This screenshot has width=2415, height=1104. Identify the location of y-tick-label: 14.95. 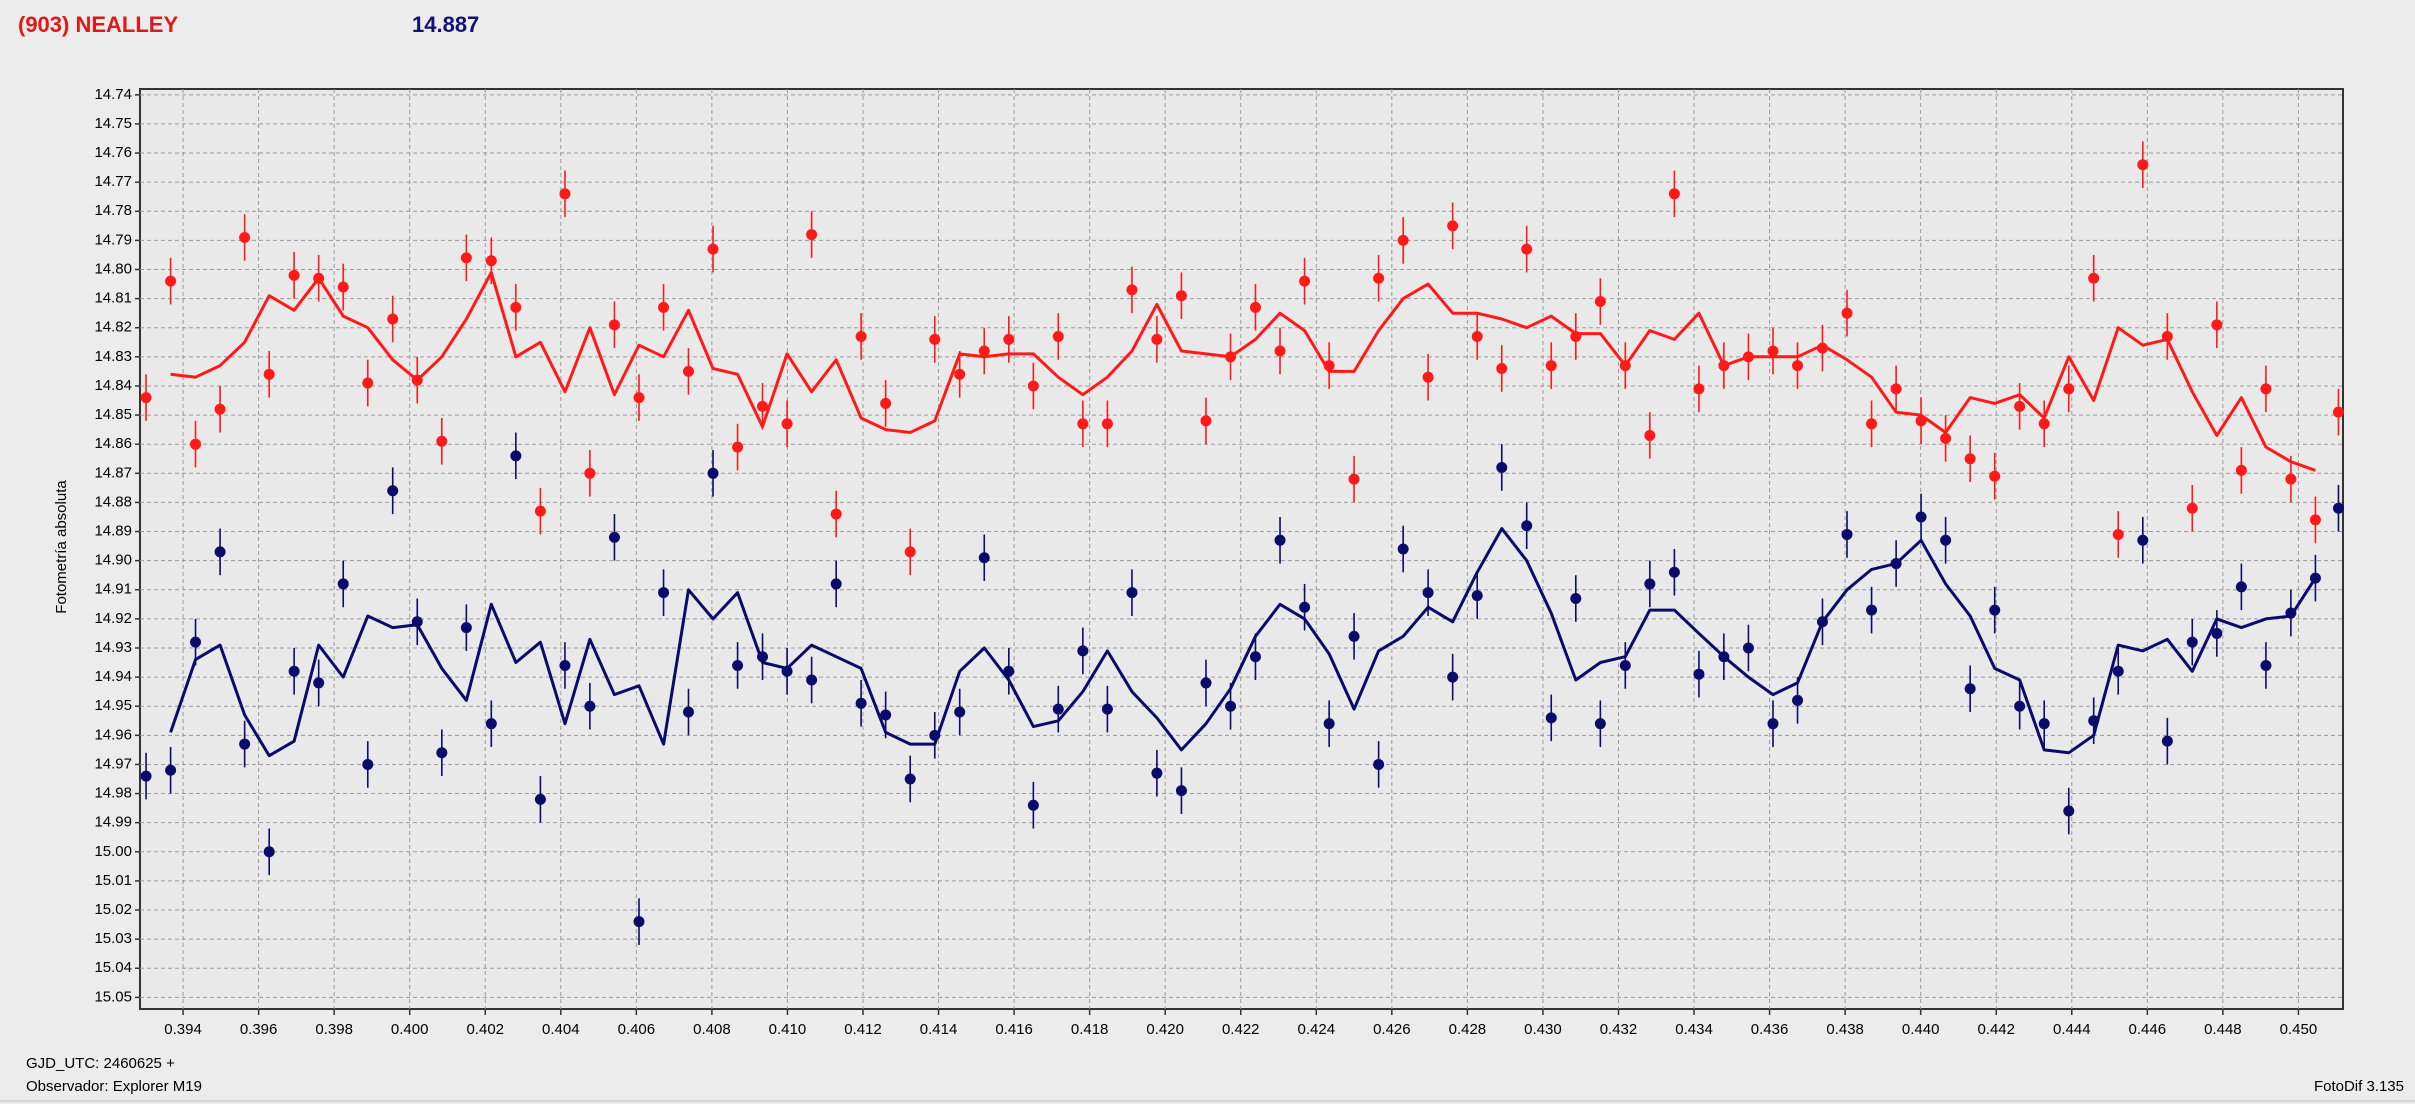
(113, 705).